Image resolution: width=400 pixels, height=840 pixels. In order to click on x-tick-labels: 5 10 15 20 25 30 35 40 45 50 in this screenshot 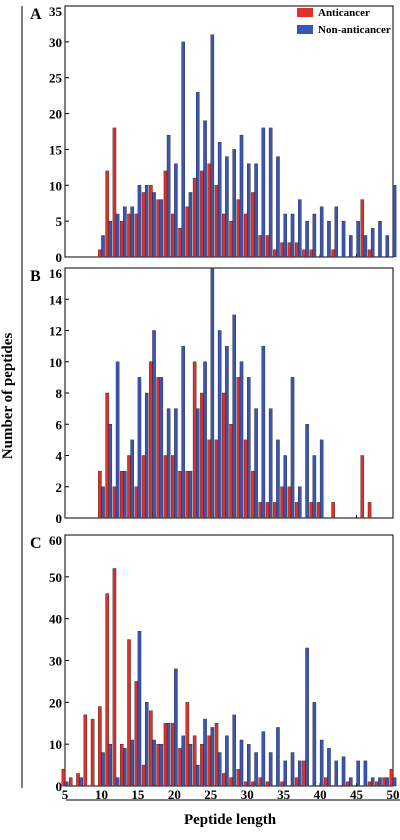, I will do `click(231, 794)`.